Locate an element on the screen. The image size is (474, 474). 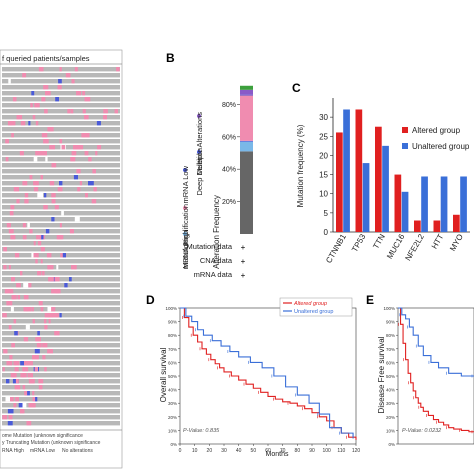
km-x-tick-label: 0 is located at coordinates (180, 451).